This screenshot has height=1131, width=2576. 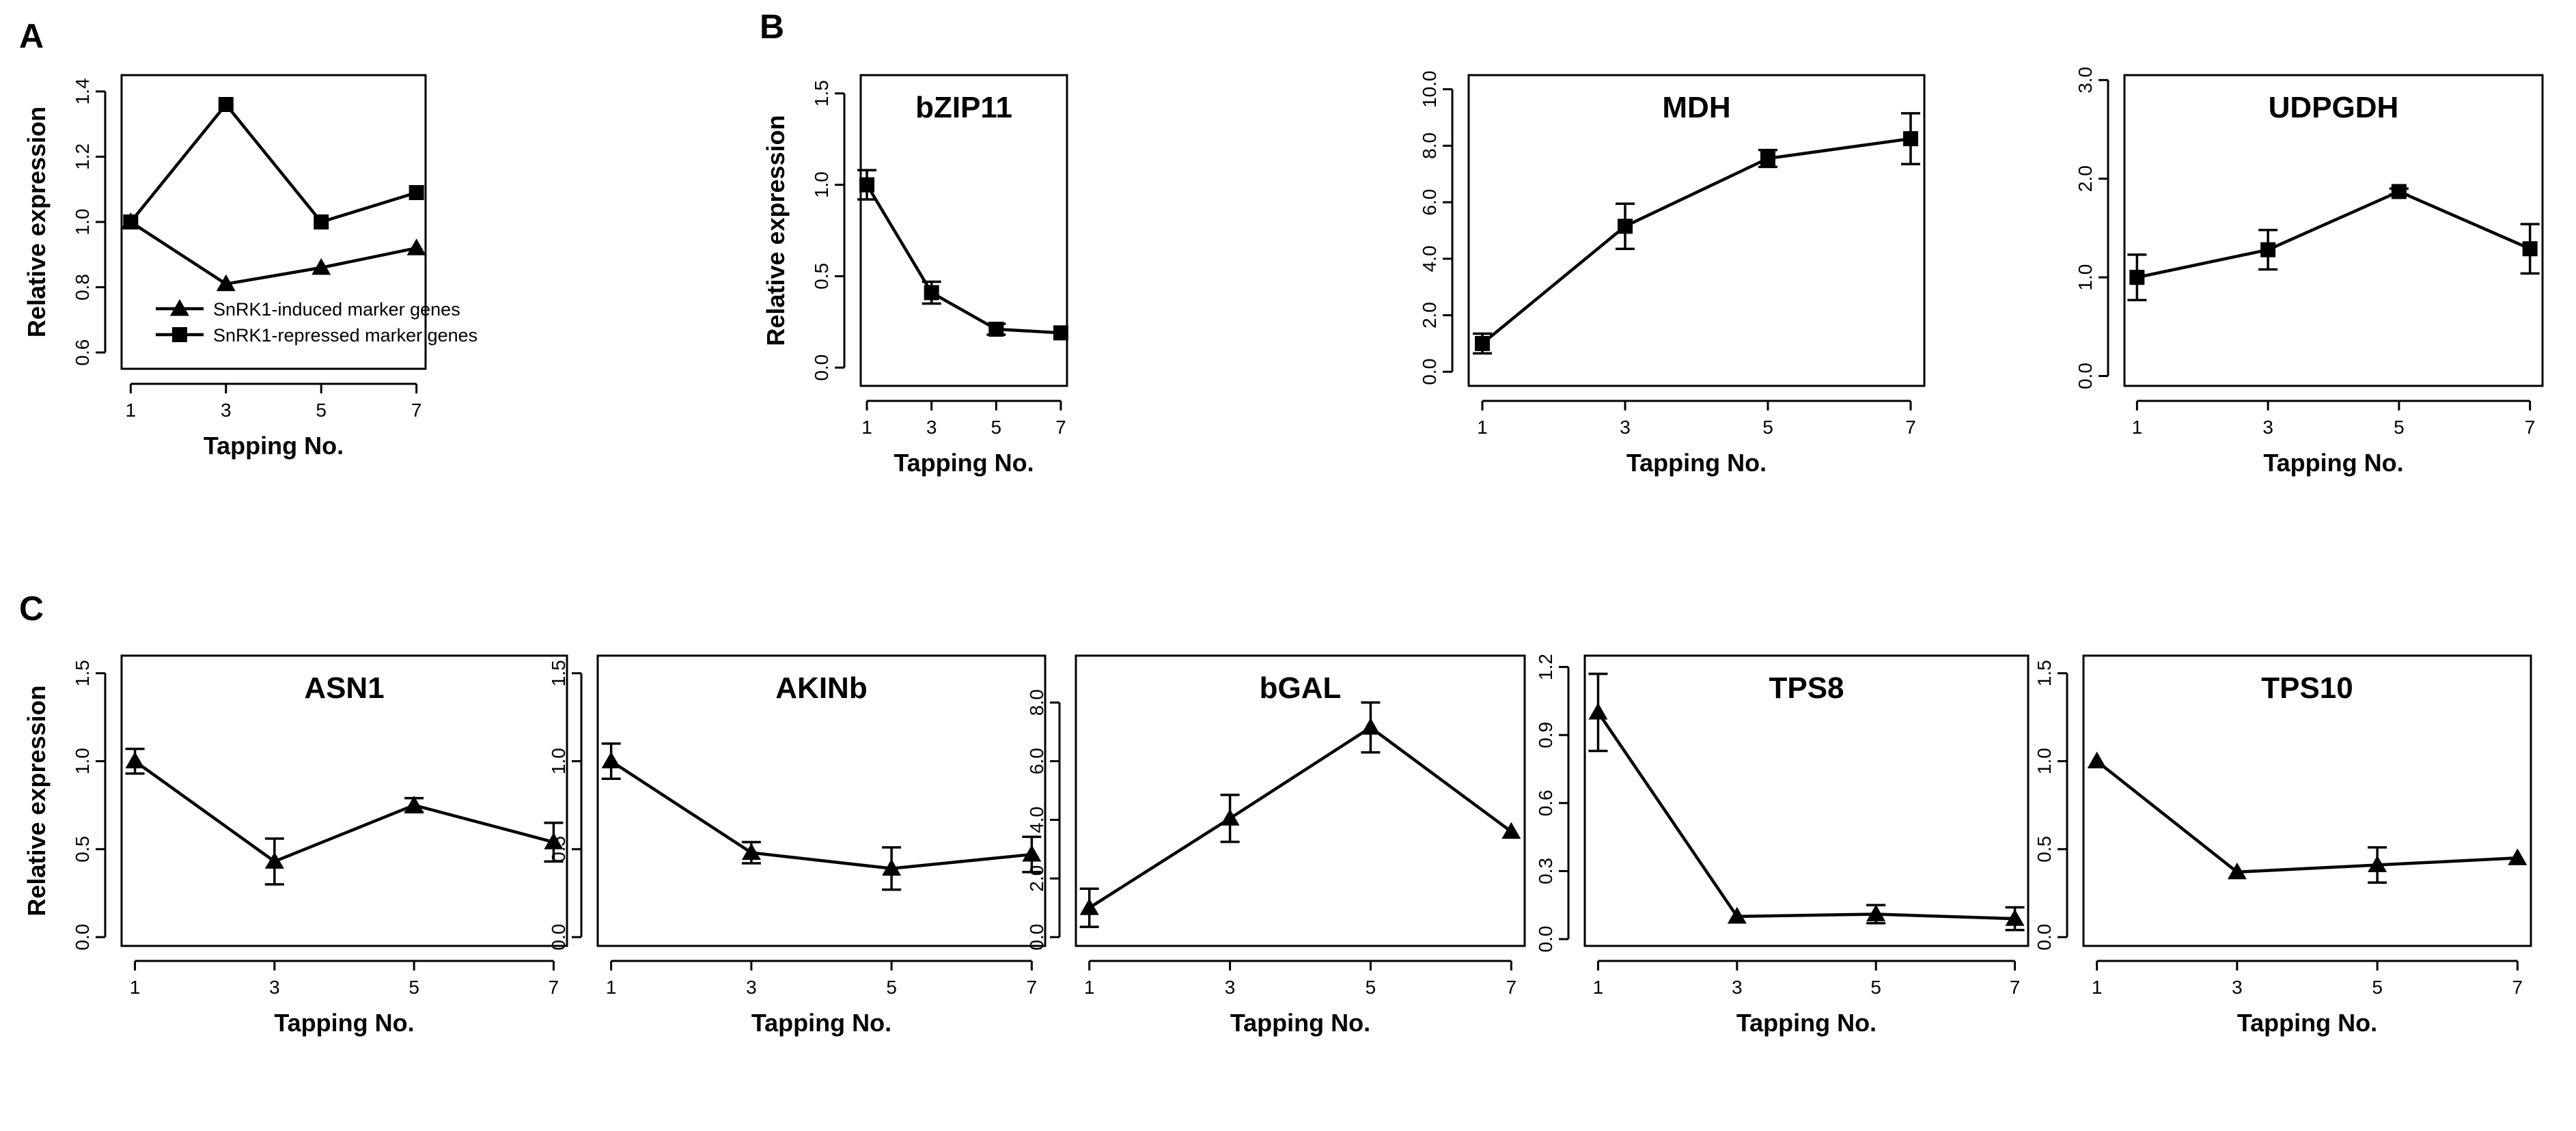 I want to click on y-tick-label: 0.9, so click(x=1545, y=735).